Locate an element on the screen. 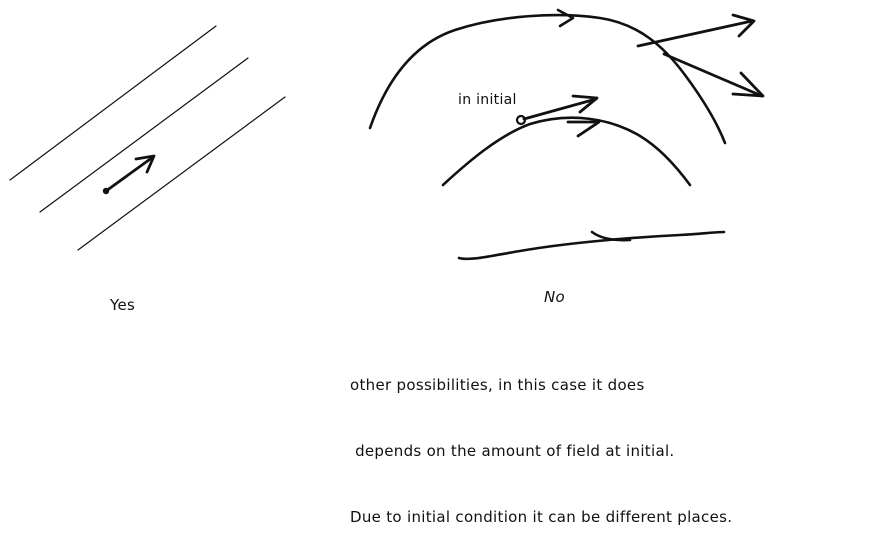  upper-curve-tick is located at coordinates (565, 18).